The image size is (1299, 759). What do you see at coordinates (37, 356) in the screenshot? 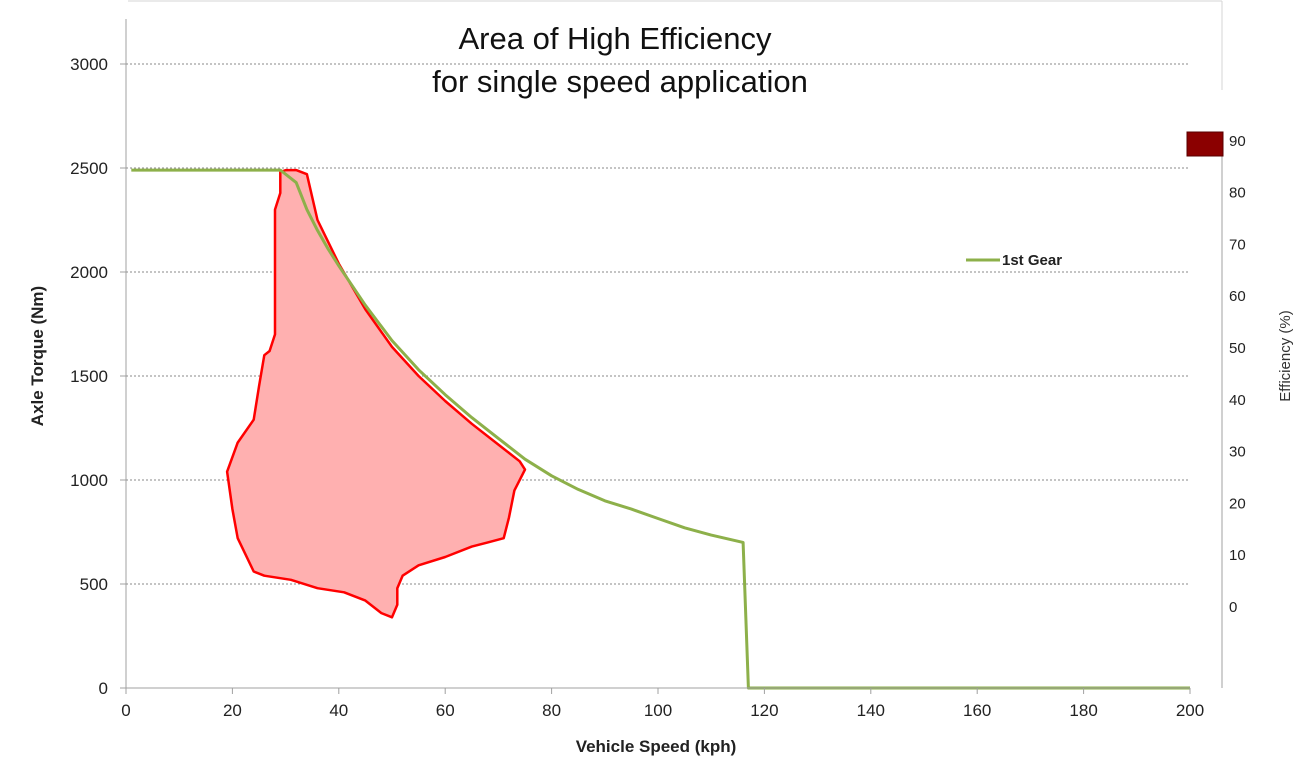
I see `y-axis-title: Axle Torque (Nm)` at bounding box center [37, 356].